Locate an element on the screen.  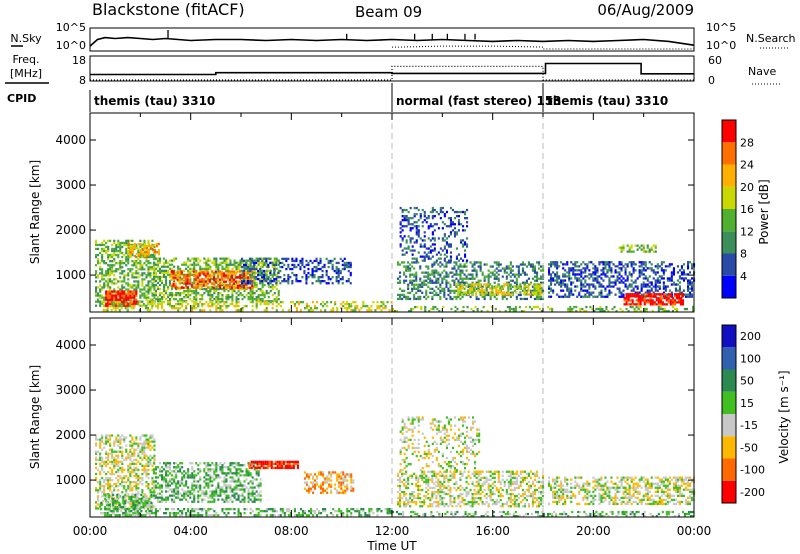
colorbar-tick-label: 28 is located at coordinates (747, 142).